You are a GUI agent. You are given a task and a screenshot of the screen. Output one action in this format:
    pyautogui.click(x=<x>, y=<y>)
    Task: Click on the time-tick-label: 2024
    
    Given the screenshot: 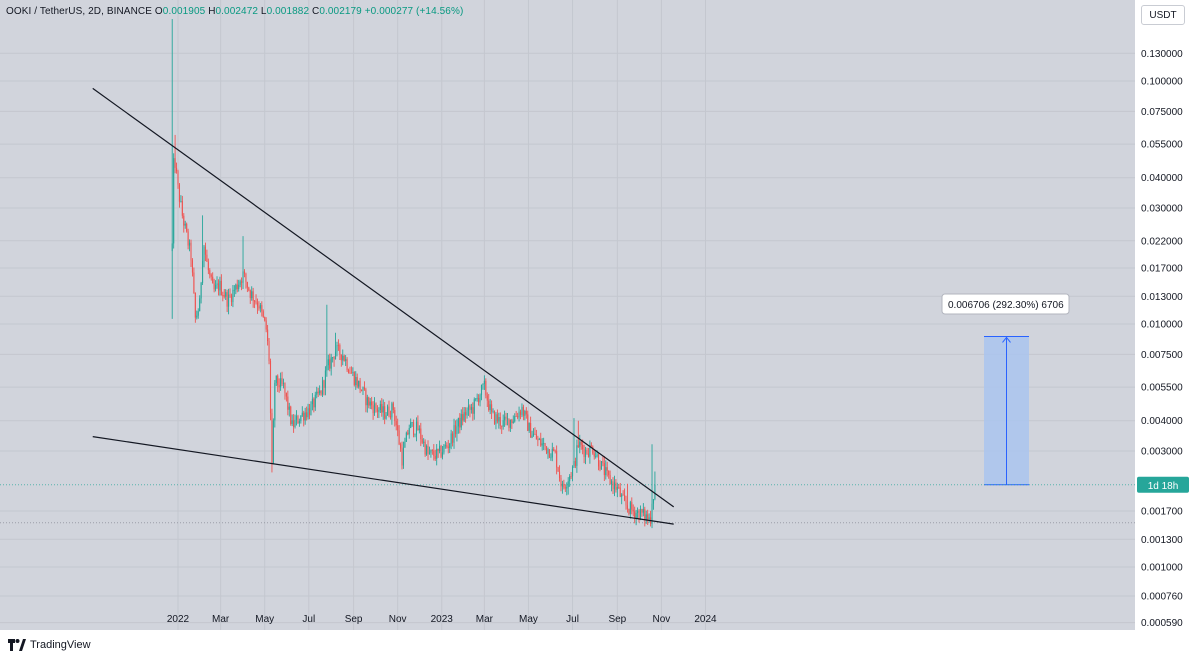 What is the action you would take?
    pyautogui.click(x=705, y=619)
    